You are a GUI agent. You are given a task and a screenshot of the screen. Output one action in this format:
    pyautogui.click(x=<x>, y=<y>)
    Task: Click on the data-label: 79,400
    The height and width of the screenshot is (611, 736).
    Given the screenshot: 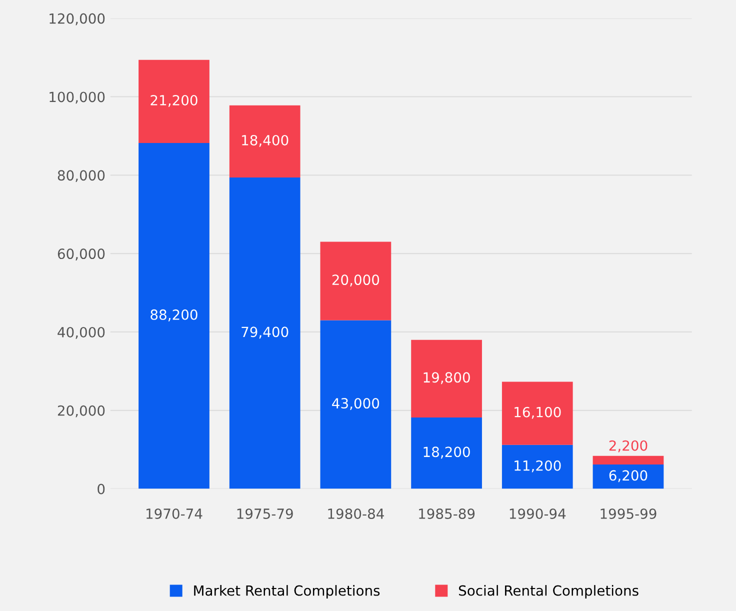 What is the action you would take?
    pyautogui.click(x=265, y=332)
    